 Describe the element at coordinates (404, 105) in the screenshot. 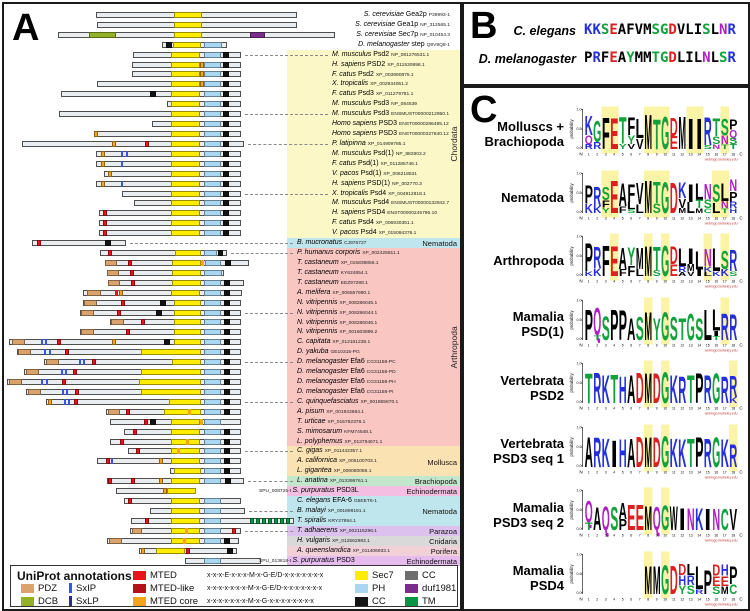

I see `accession: NP_084539` at that location.